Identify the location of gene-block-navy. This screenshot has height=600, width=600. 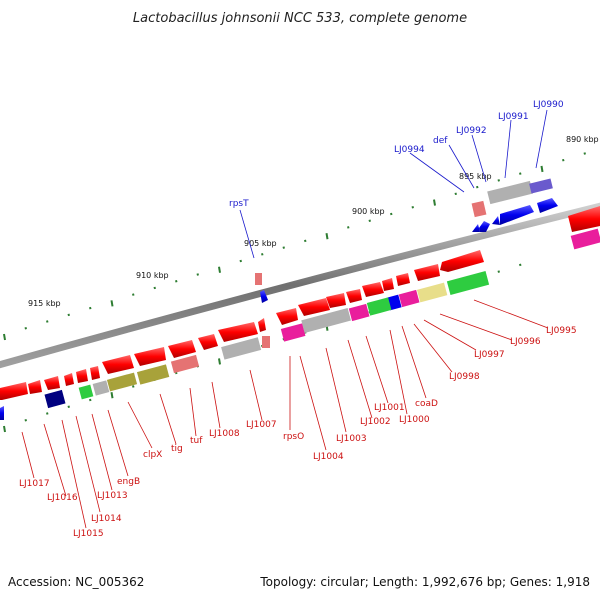
(55, 399).